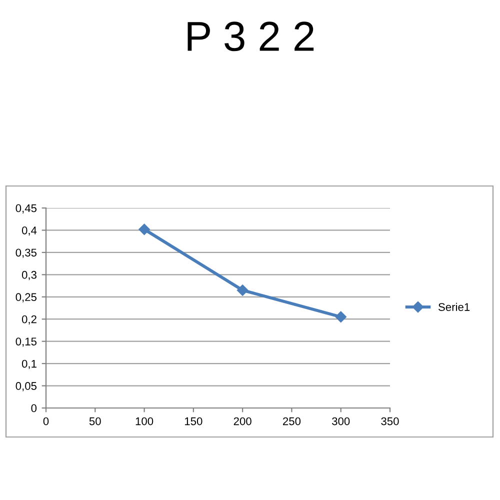 This screenshot has width=500, height=500. Describe the element at coordinates (145, 421) in the screenshot. I see `x-tick-label: 100` at that location.